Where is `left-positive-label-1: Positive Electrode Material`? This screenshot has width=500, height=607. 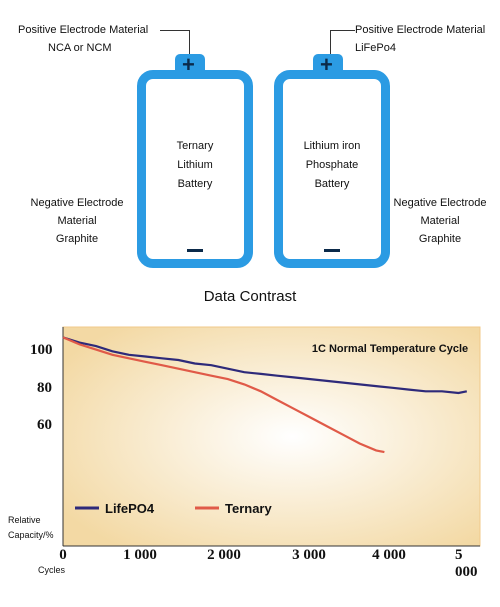 left-positive-label-1: Positive Electrode Material is located at coordinates (83, 30).